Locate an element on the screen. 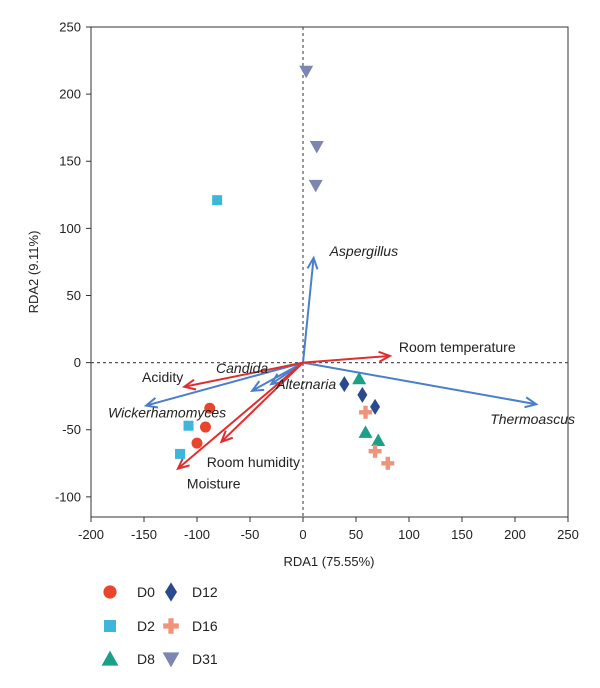 The image size is (600, 688). vector-label: Moisture is located at coordinates (214, 484).